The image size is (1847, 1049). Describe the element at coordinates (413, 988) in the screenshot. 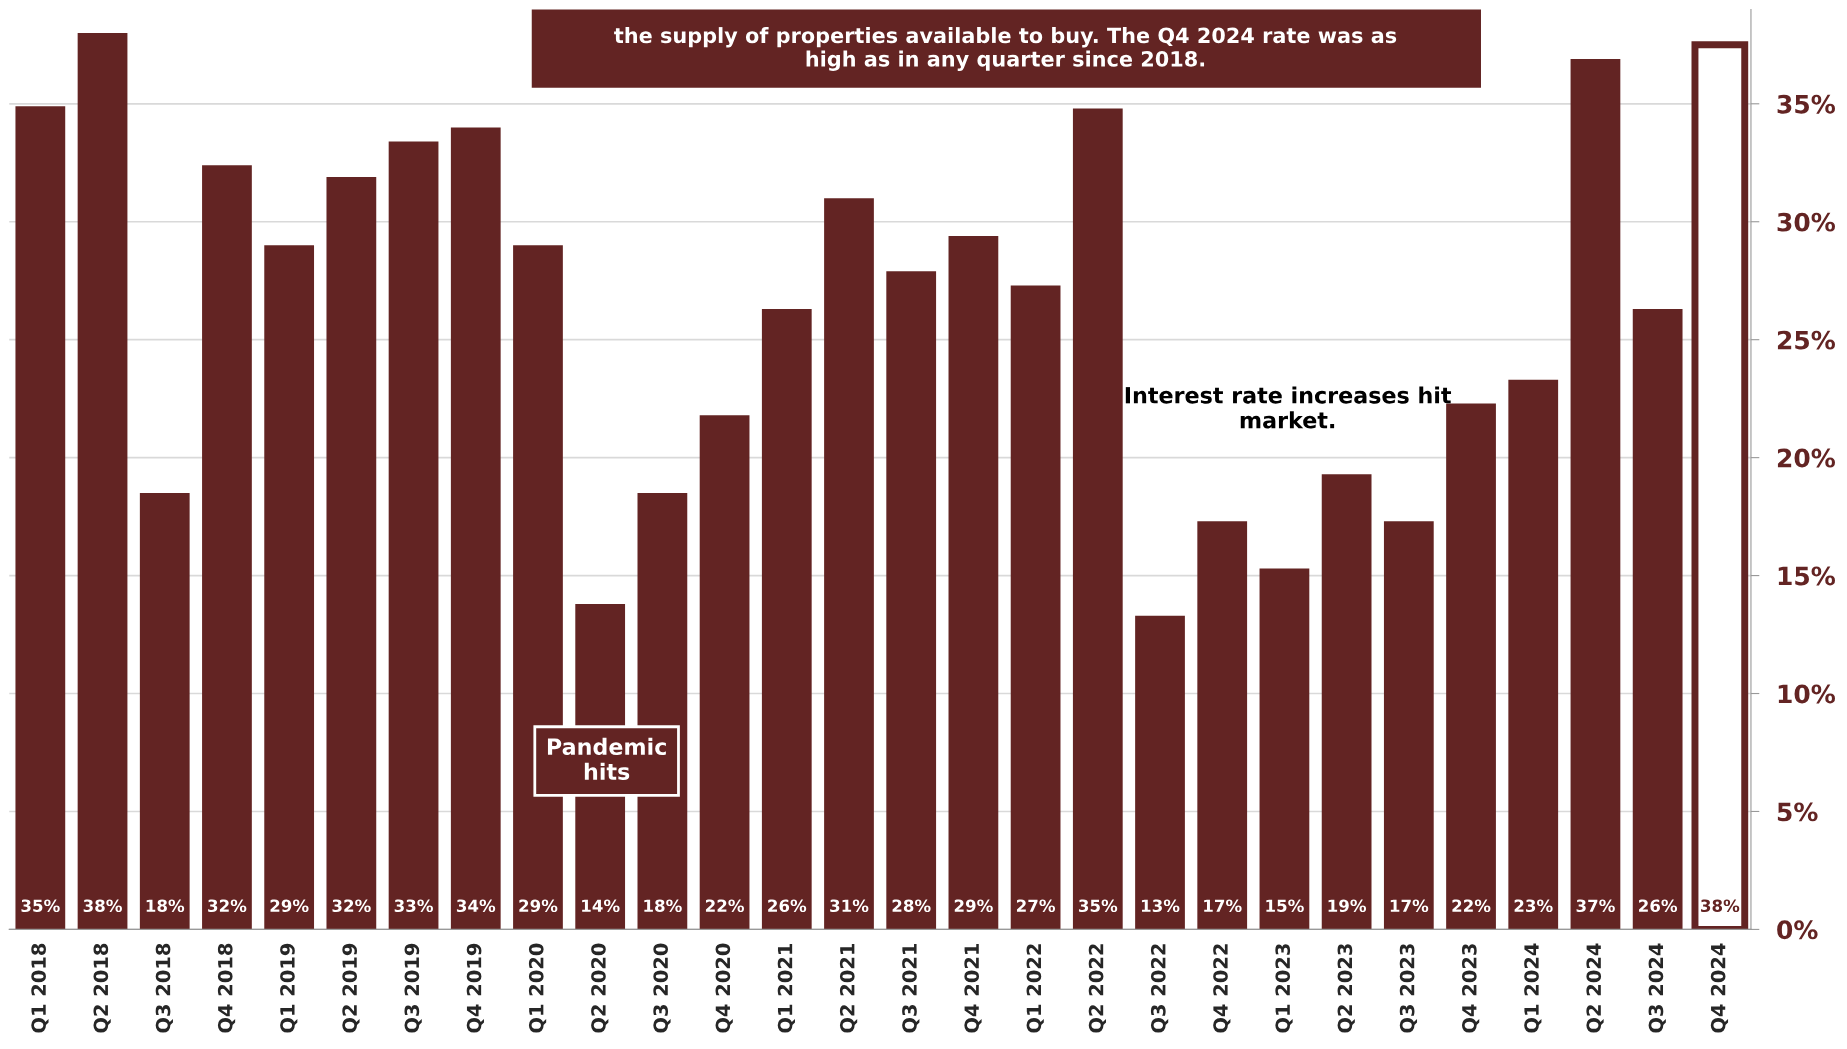

I see `x-tick-label: Q3 2019` at that location.